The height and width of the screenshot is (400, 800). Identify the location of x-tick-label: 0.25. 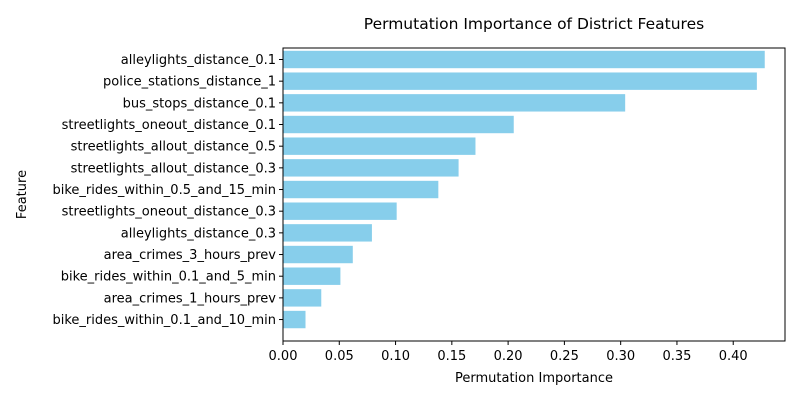
(564, 356).